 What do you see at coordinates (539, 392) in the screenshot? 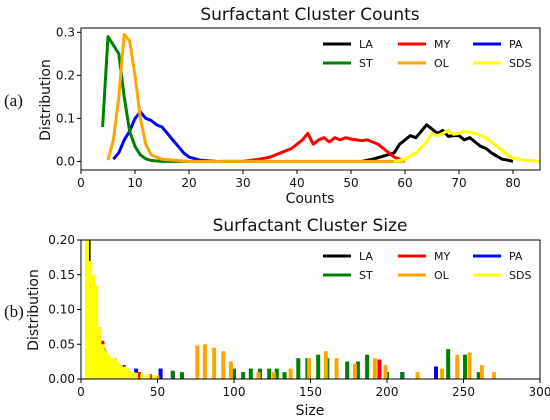
I see `x-tick-label: 300` at bounding box center [539, 392].